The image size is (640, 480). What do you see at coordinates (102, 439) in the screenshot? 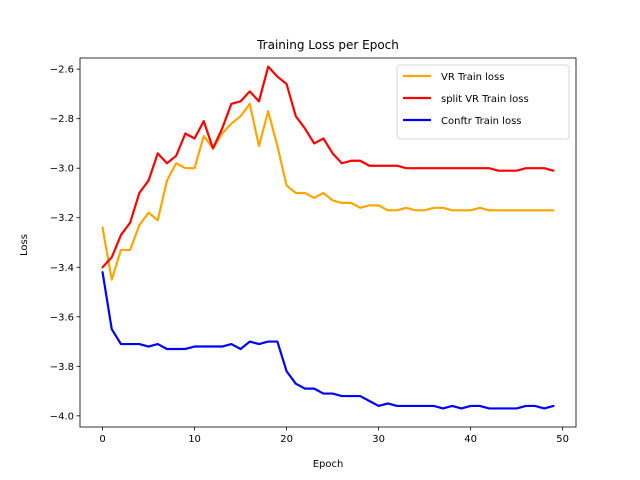
I see `x-tick-label: 0` at bounding box center [102, 439].